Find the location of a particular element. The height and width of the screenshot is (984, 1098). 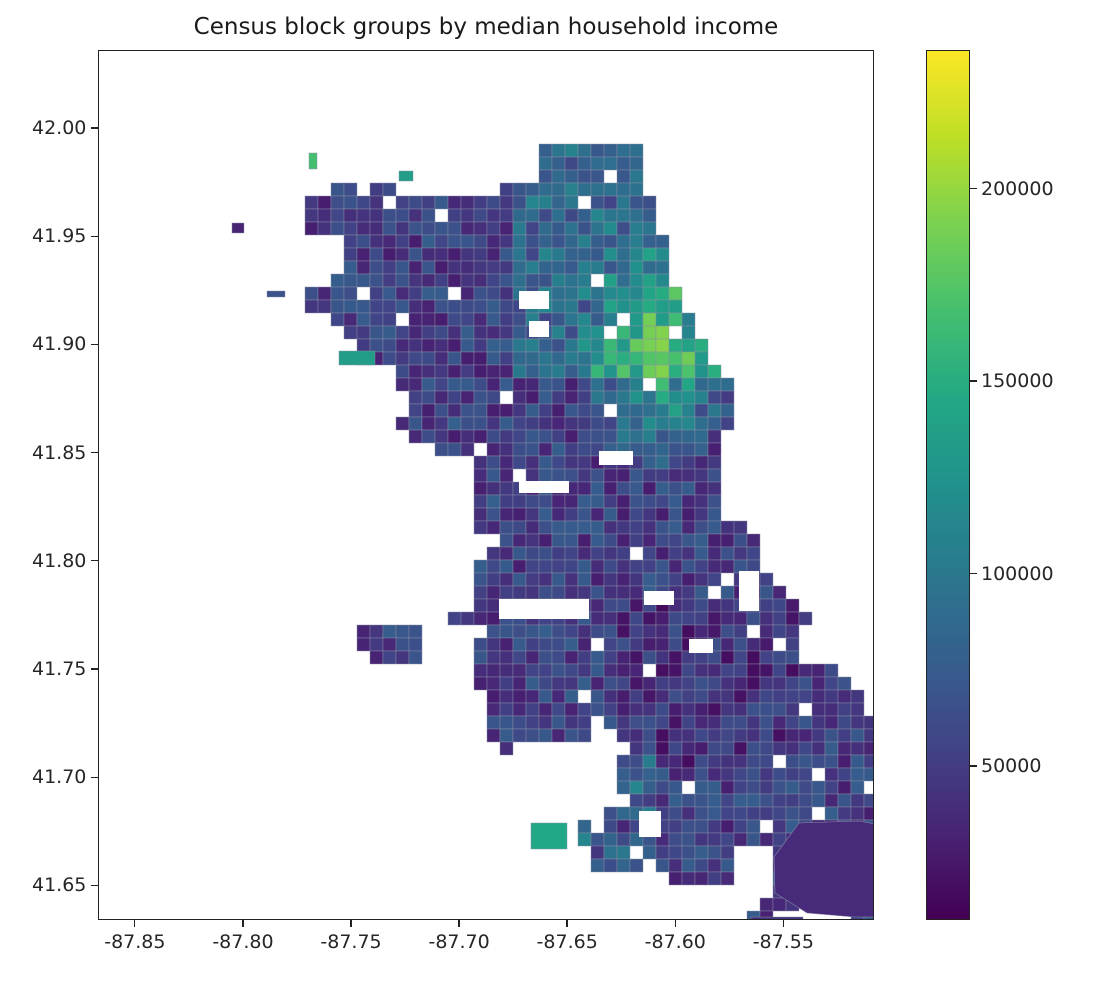

x-tick-label: -87.65 is located at coordinates (567, 942).